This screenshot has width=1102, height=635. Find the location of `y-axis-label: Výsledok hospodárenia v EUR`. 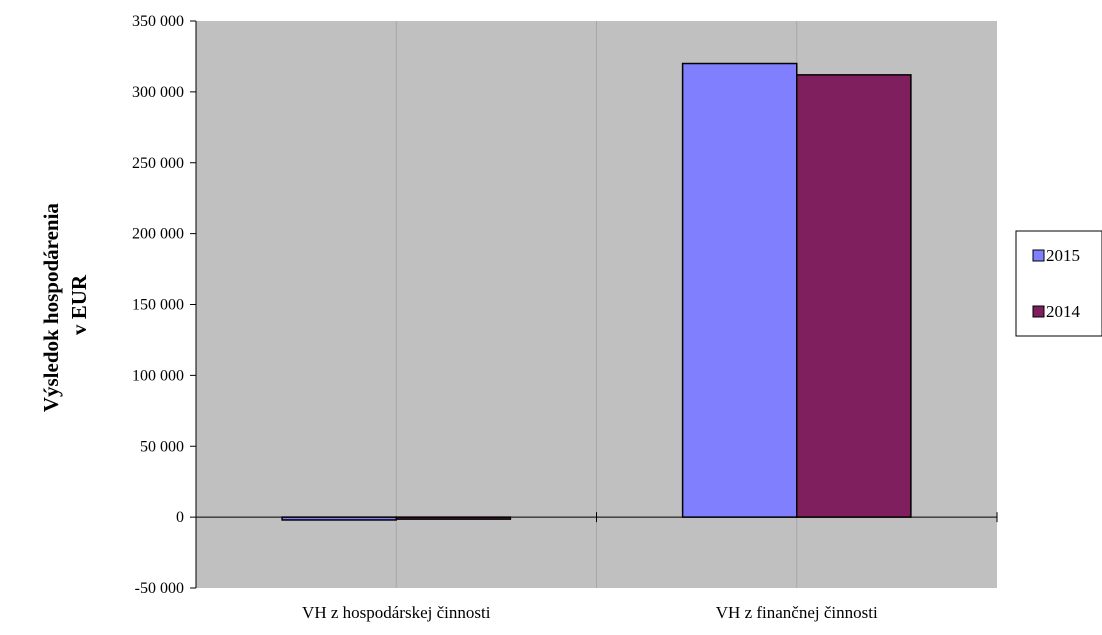

y-axis-label: Výsledok hospodárenia v EUR is located at coordinates (65, 305).